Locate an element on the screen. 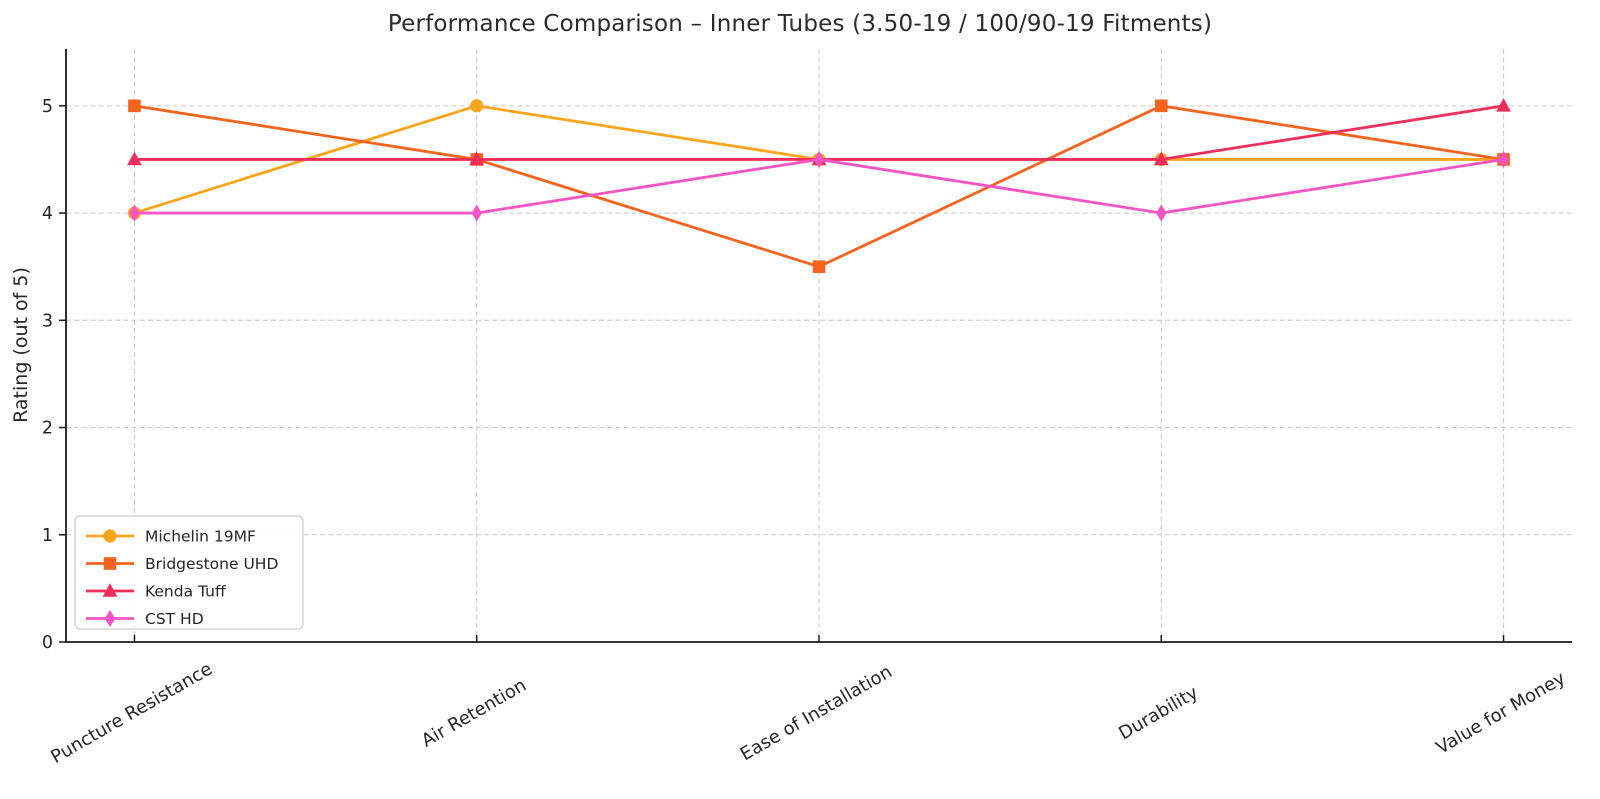 The height and width of the screenshot is (799, 1600). y-tick-label: 5 is located at coordinates (47, 107).